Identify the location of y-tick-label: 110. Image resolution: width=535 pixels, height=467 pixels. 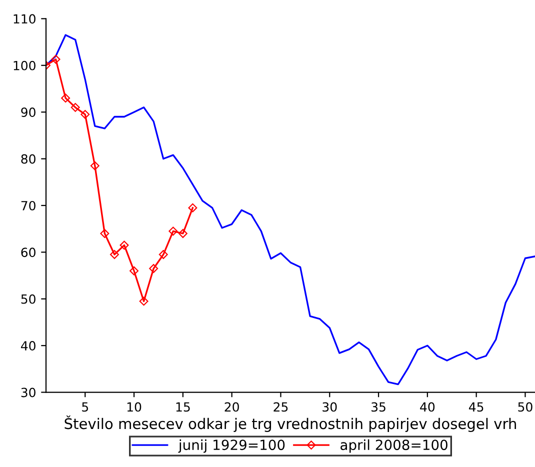
(25, 19).